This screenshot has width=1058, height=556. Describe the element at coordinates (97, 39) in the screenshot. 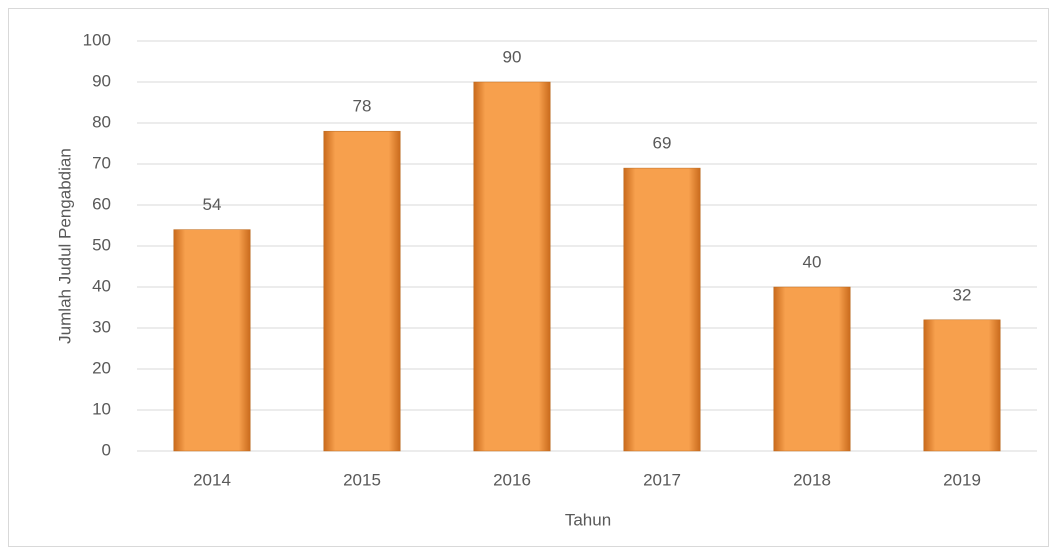

I see `y-tick-label: 100` at that location.